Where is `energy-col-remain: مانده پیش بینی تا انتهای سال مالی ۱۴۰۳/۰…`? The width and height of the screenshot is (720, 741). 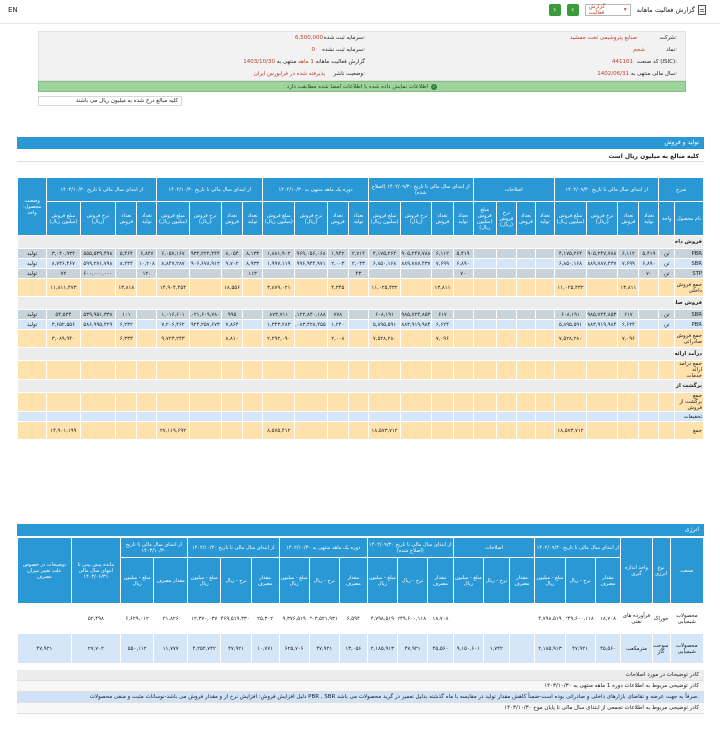 energy-col-remain: مانده پیش بینی تا انتهای سال مالی ۱۴۰۳/۰… is located at coordinates (95, 570).